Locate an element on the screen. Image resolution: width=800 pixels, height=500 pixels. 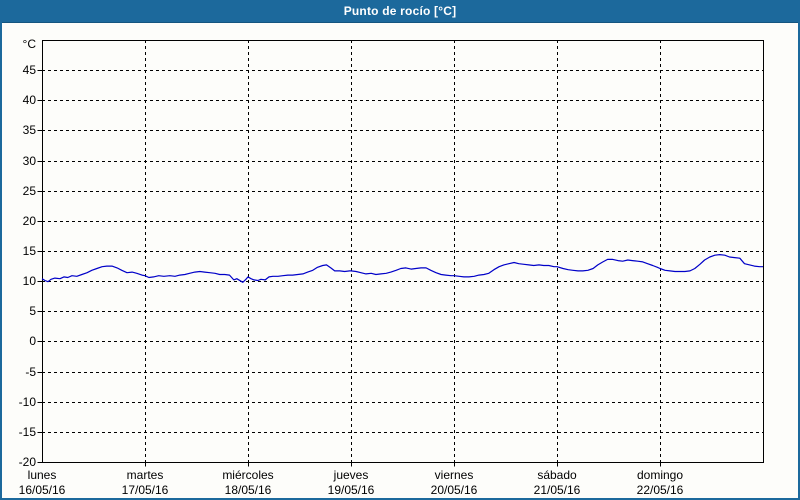
x-day-label-3: jueves is located at coordinates (351, 475).